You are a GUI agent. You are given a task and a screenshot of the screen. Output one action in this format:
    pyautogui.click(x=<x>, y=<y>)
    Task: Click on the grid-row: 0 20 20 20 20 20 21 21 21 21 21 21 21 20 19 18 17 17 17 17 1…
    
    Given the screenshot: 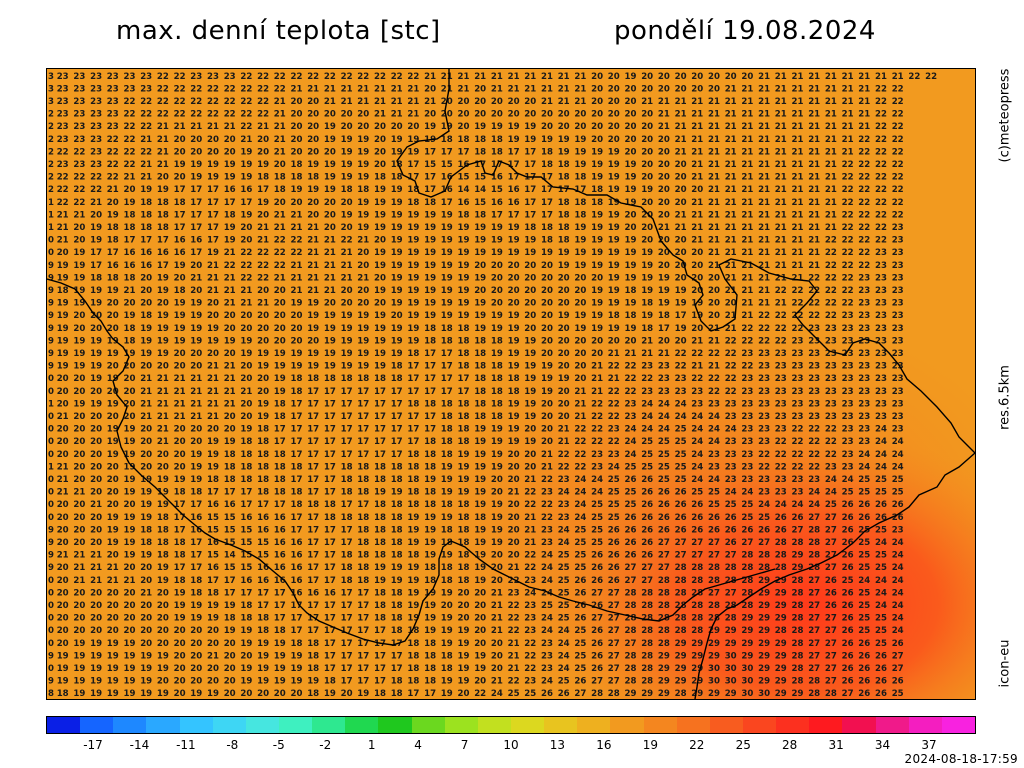 What is the action you would take?
    pyautogui.click(x=476, y=392)
    